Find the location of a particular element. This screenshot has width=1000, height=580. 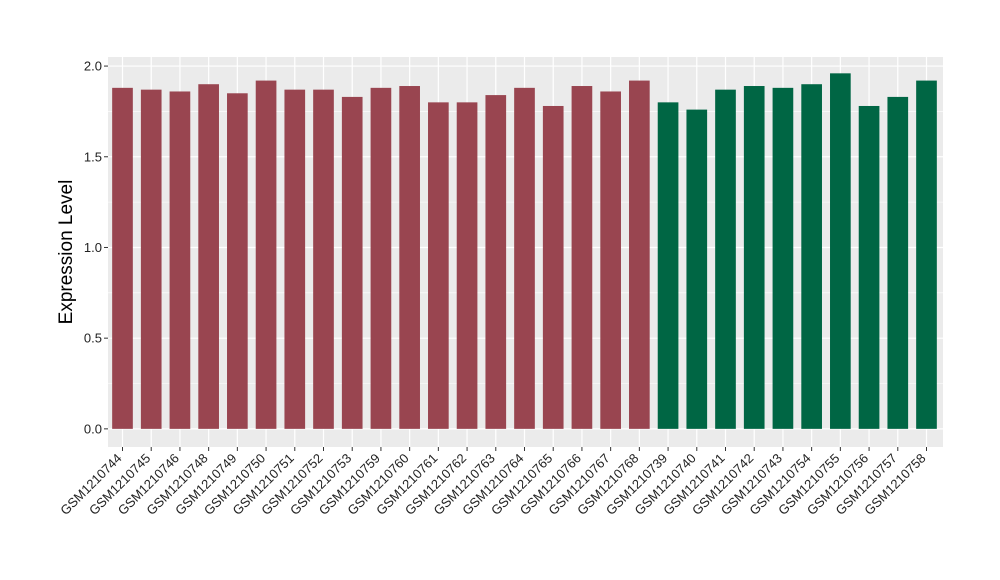

bar-GSM1210767 is located at coordinates (610, 260).